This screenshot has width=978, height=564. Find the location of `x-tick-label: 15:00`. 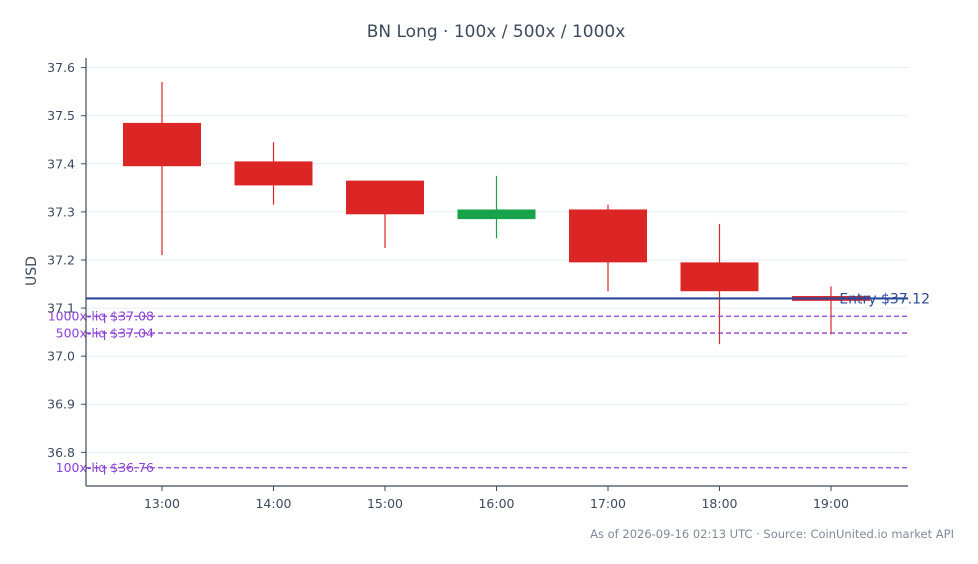

x-tick-label: 15:00 is located at coordinates (385, 503).